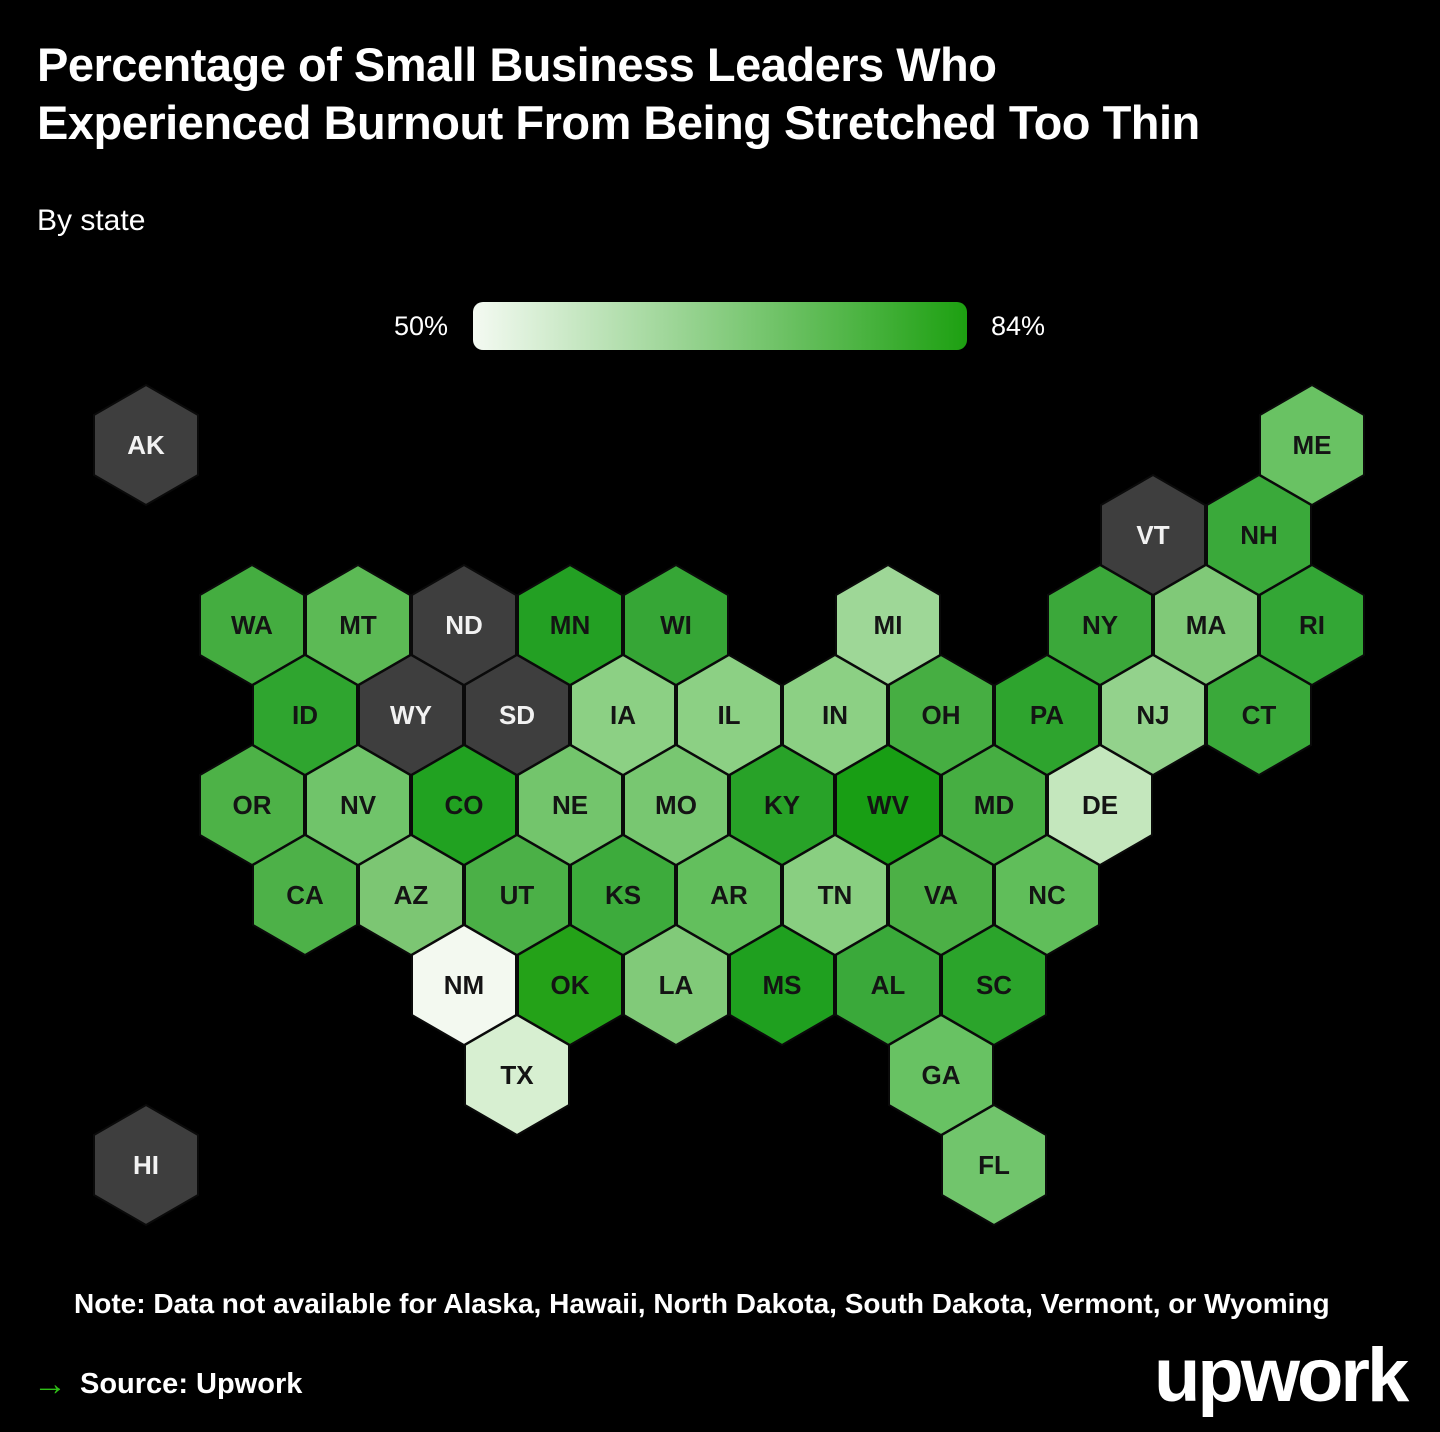 The height and width of the screenshot is (1432, 1440). I want to click on state-hex-TX, so click(517, 1075).